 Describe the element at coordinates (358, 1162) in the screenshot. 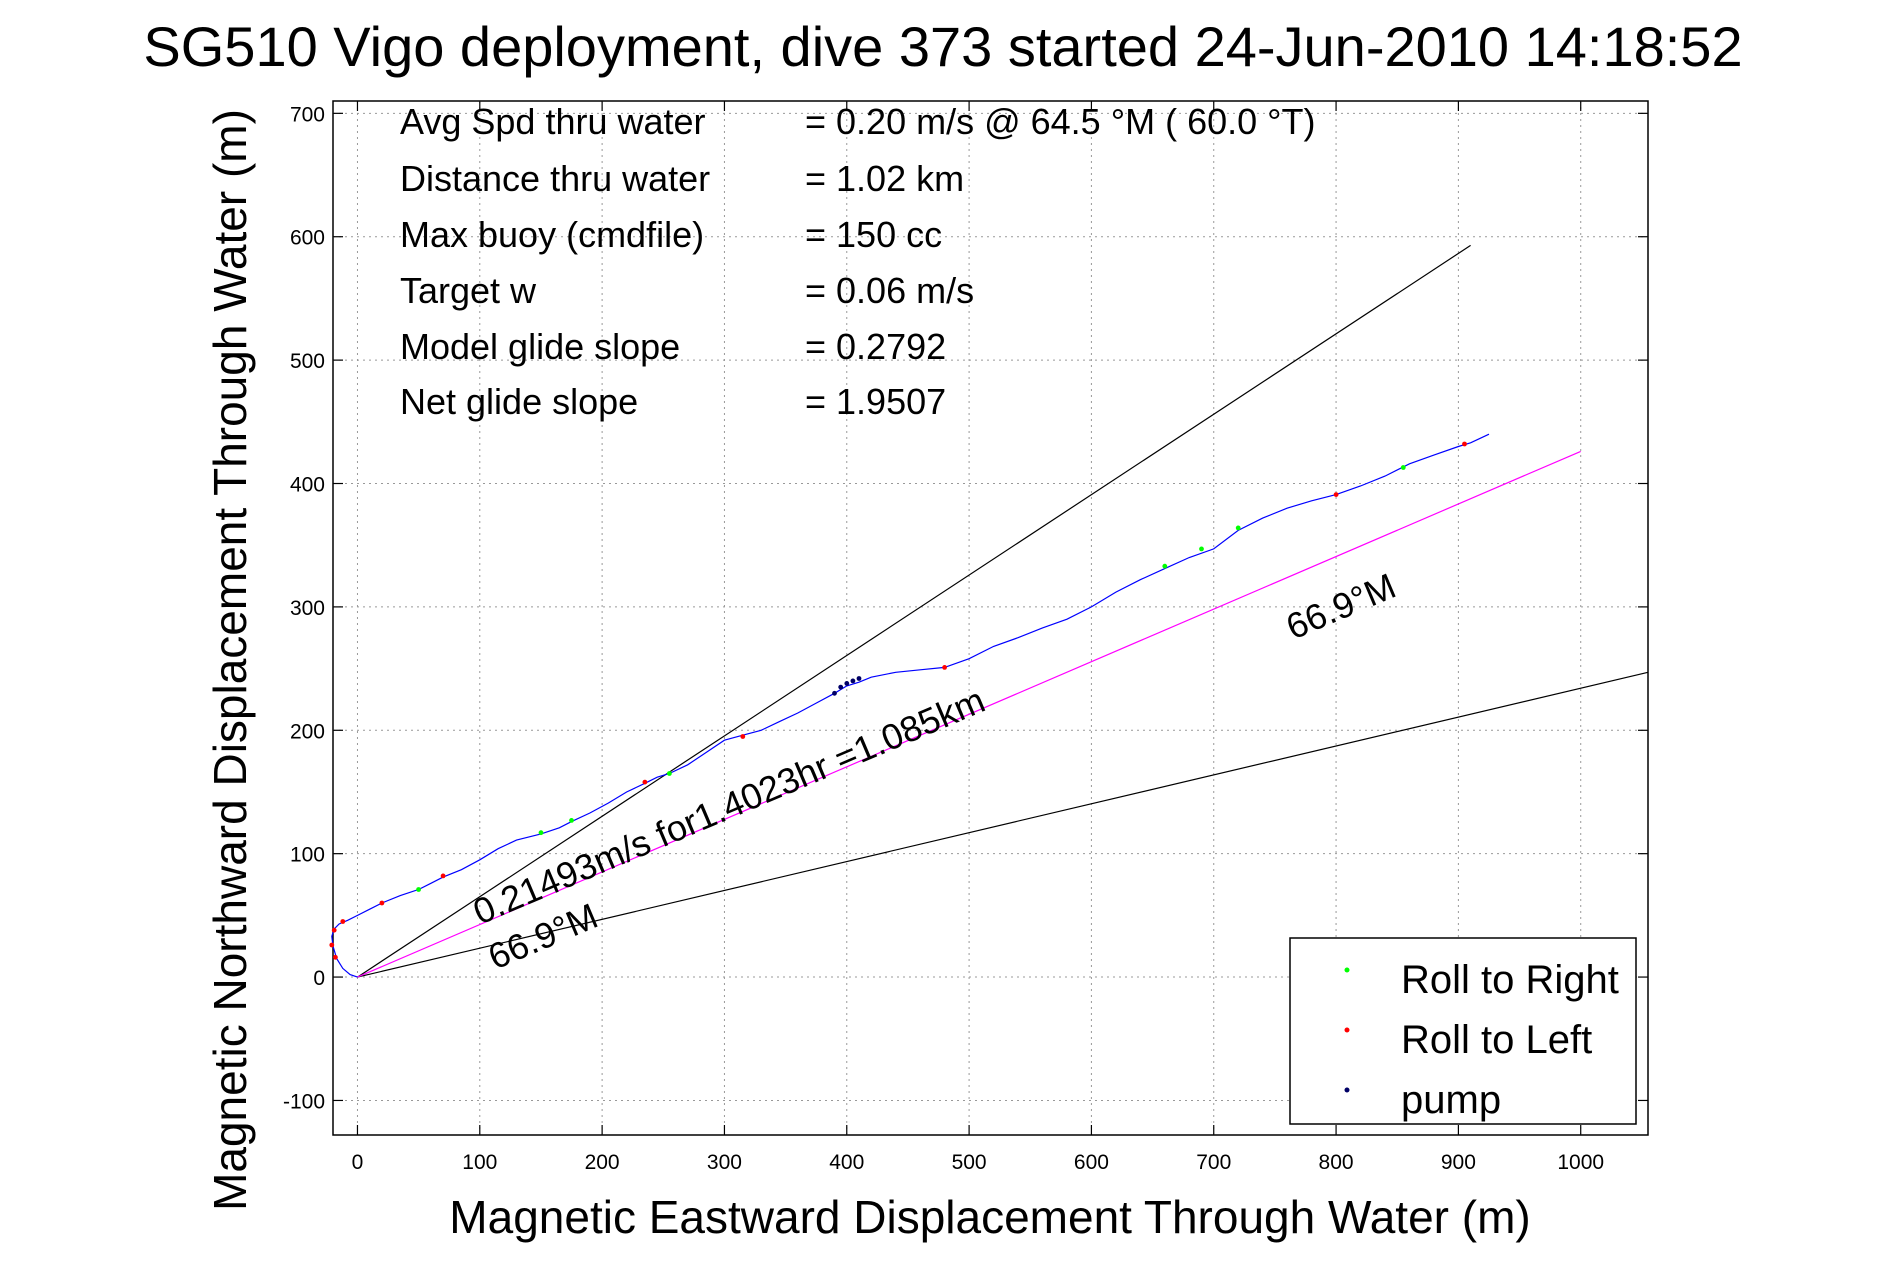

I see `x-tick-label: 0` at that location.